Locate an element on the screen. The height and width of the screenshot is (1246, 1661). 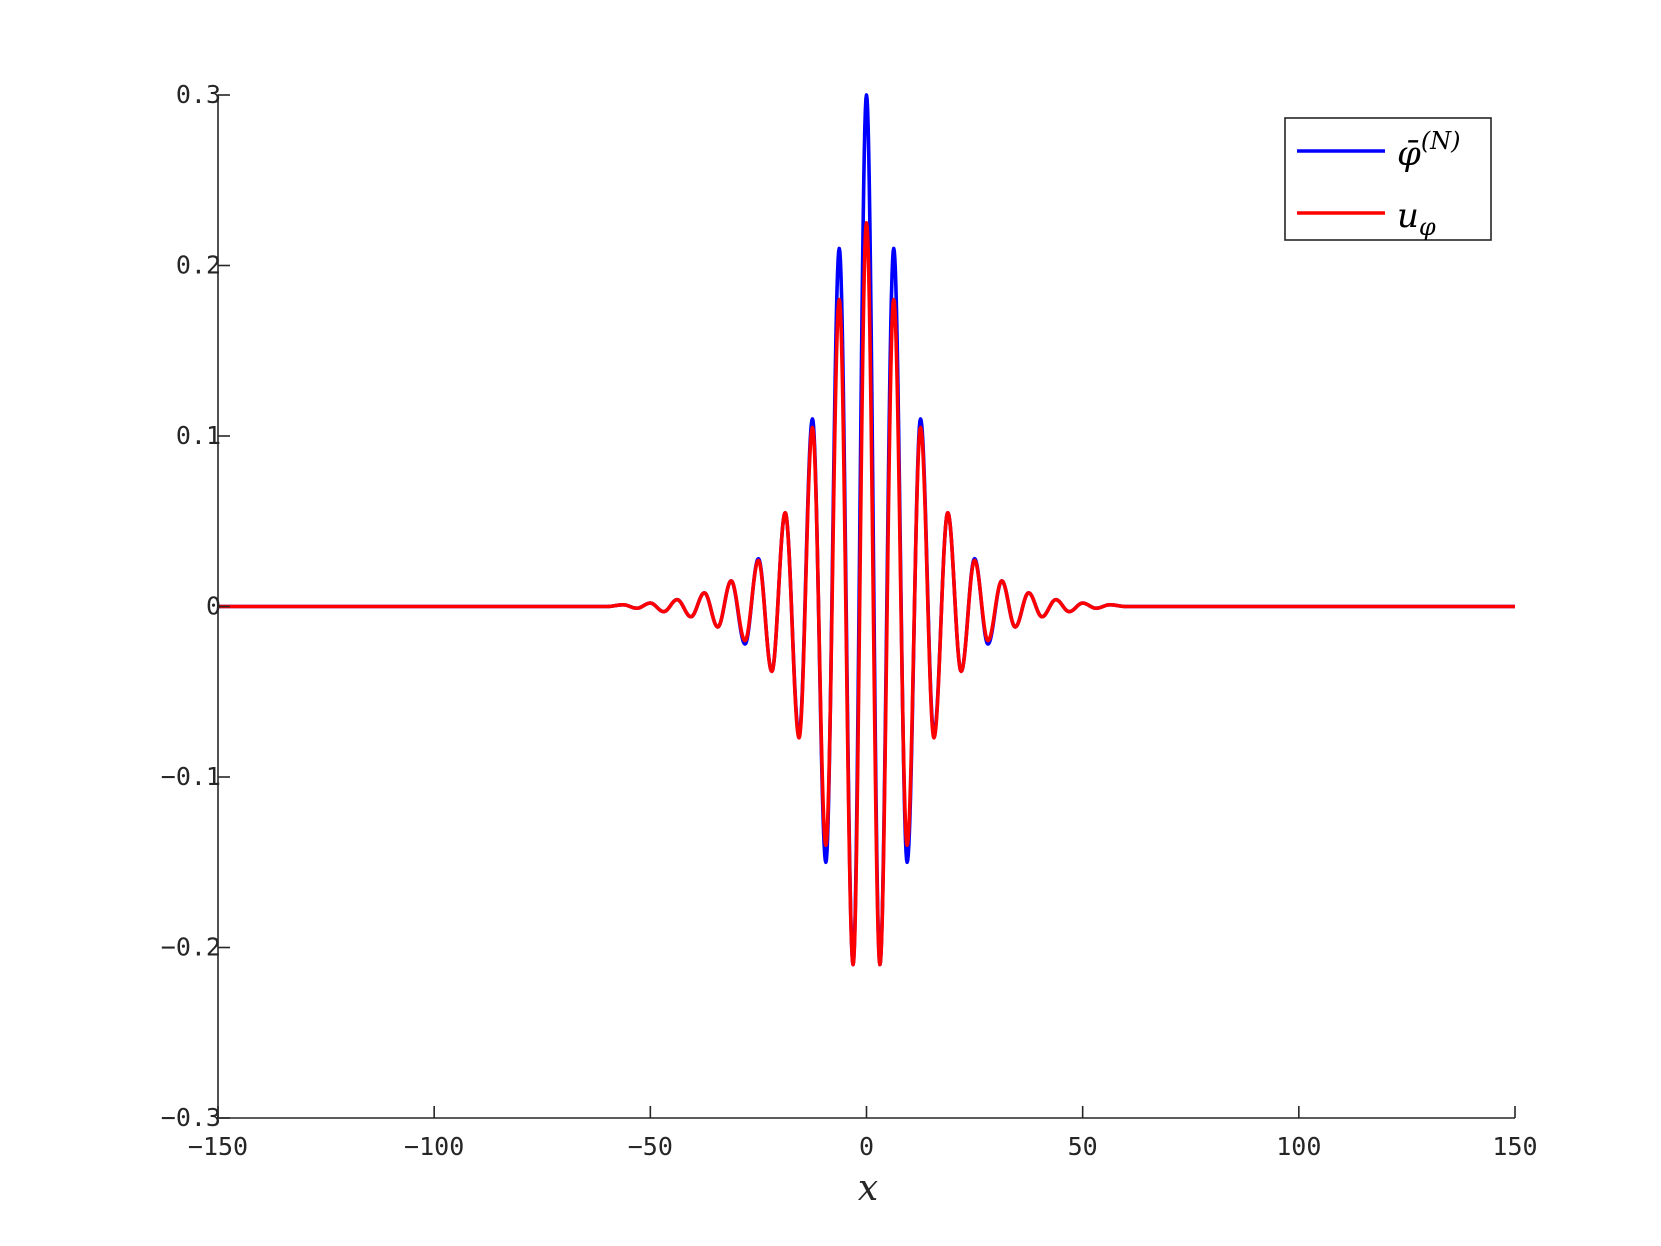
legend: φ̄(N) uφ is located at coordinates (1388, 179).